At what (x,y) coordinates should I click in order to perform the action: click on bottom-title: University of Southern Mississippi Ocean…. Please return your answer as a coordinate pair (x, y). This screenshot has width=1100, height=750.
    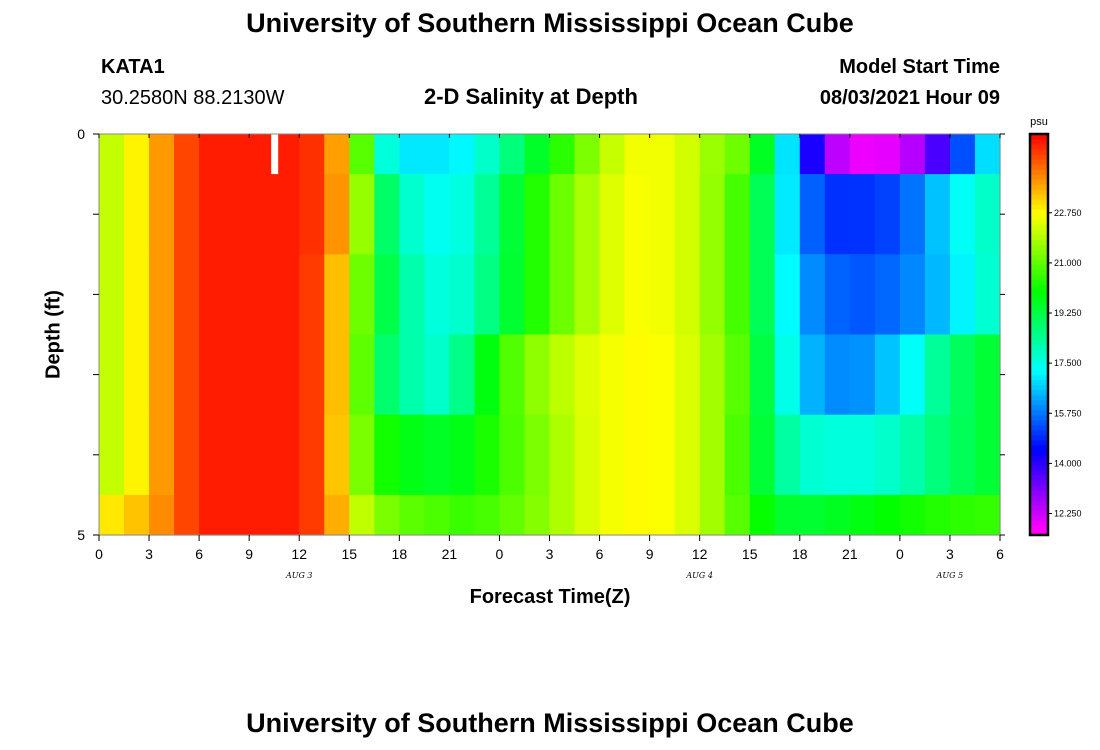
    Looking at the image, I should click on (550, 723).